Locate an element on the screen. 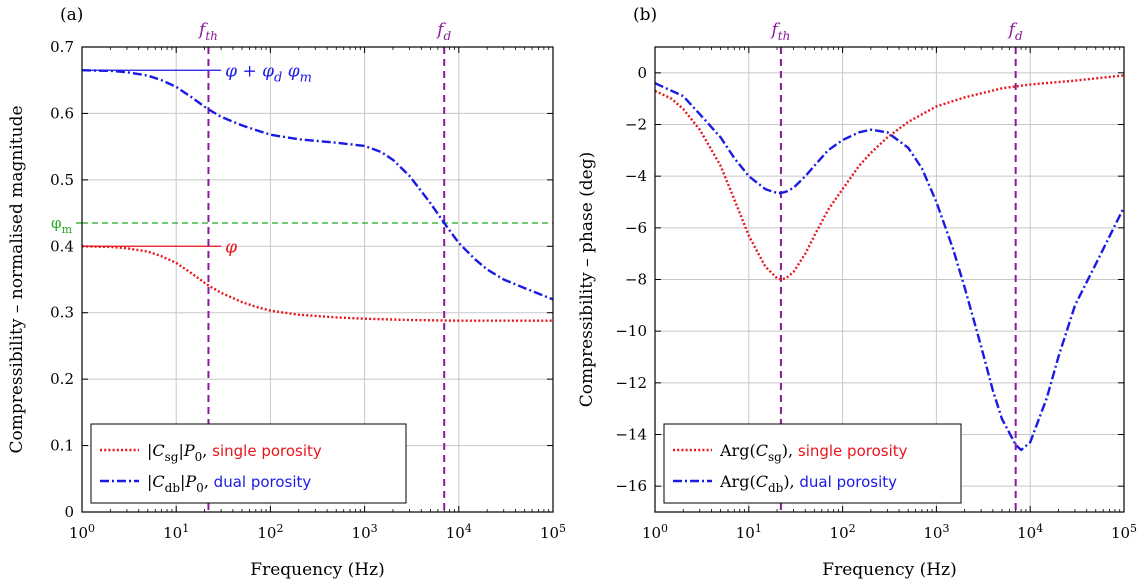  y-tick-label: −14 is located at coordinates (631, 435).